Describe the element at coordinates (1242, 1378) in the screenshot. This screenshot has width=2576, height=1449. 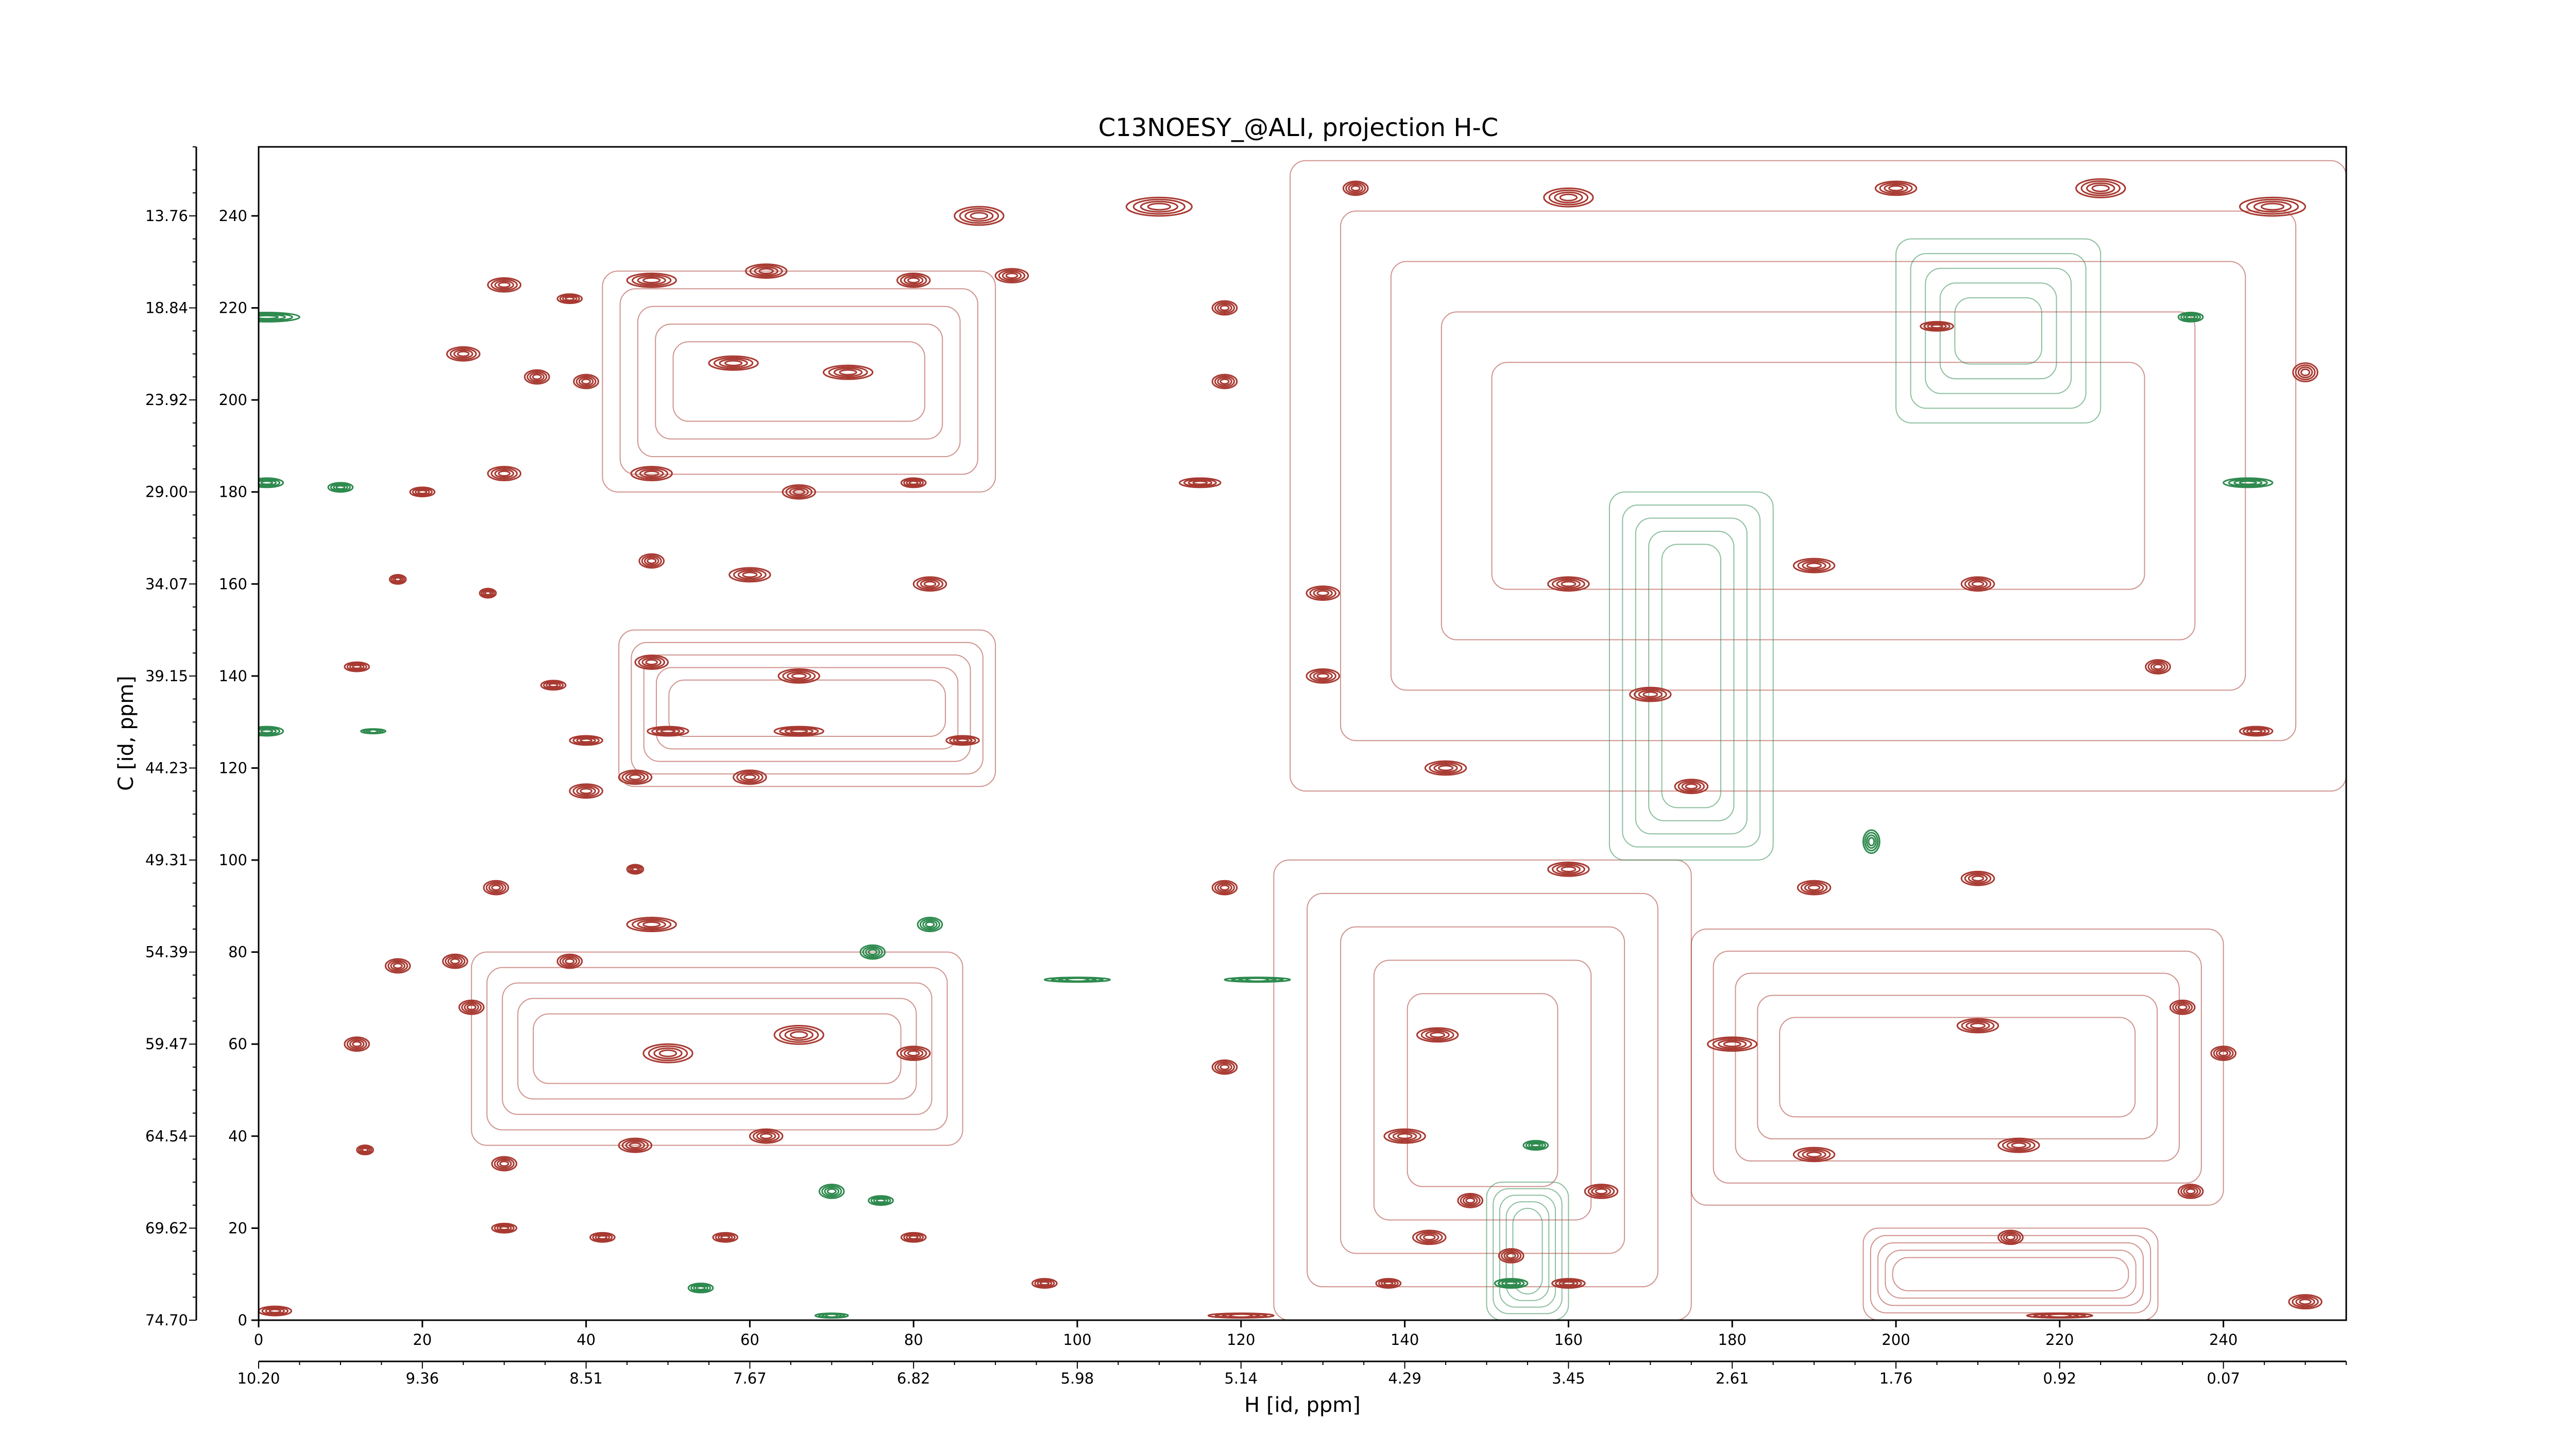
I see `x-ppm-label: 5.14` at that location.